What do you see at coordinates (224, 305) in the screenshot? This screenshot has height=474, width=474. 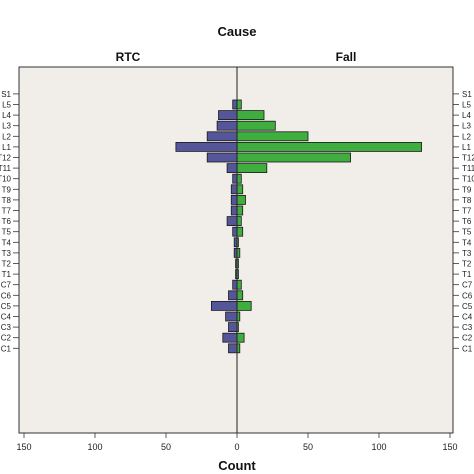 I see `bar-rtc-c5` at bounding box center [224, 305].